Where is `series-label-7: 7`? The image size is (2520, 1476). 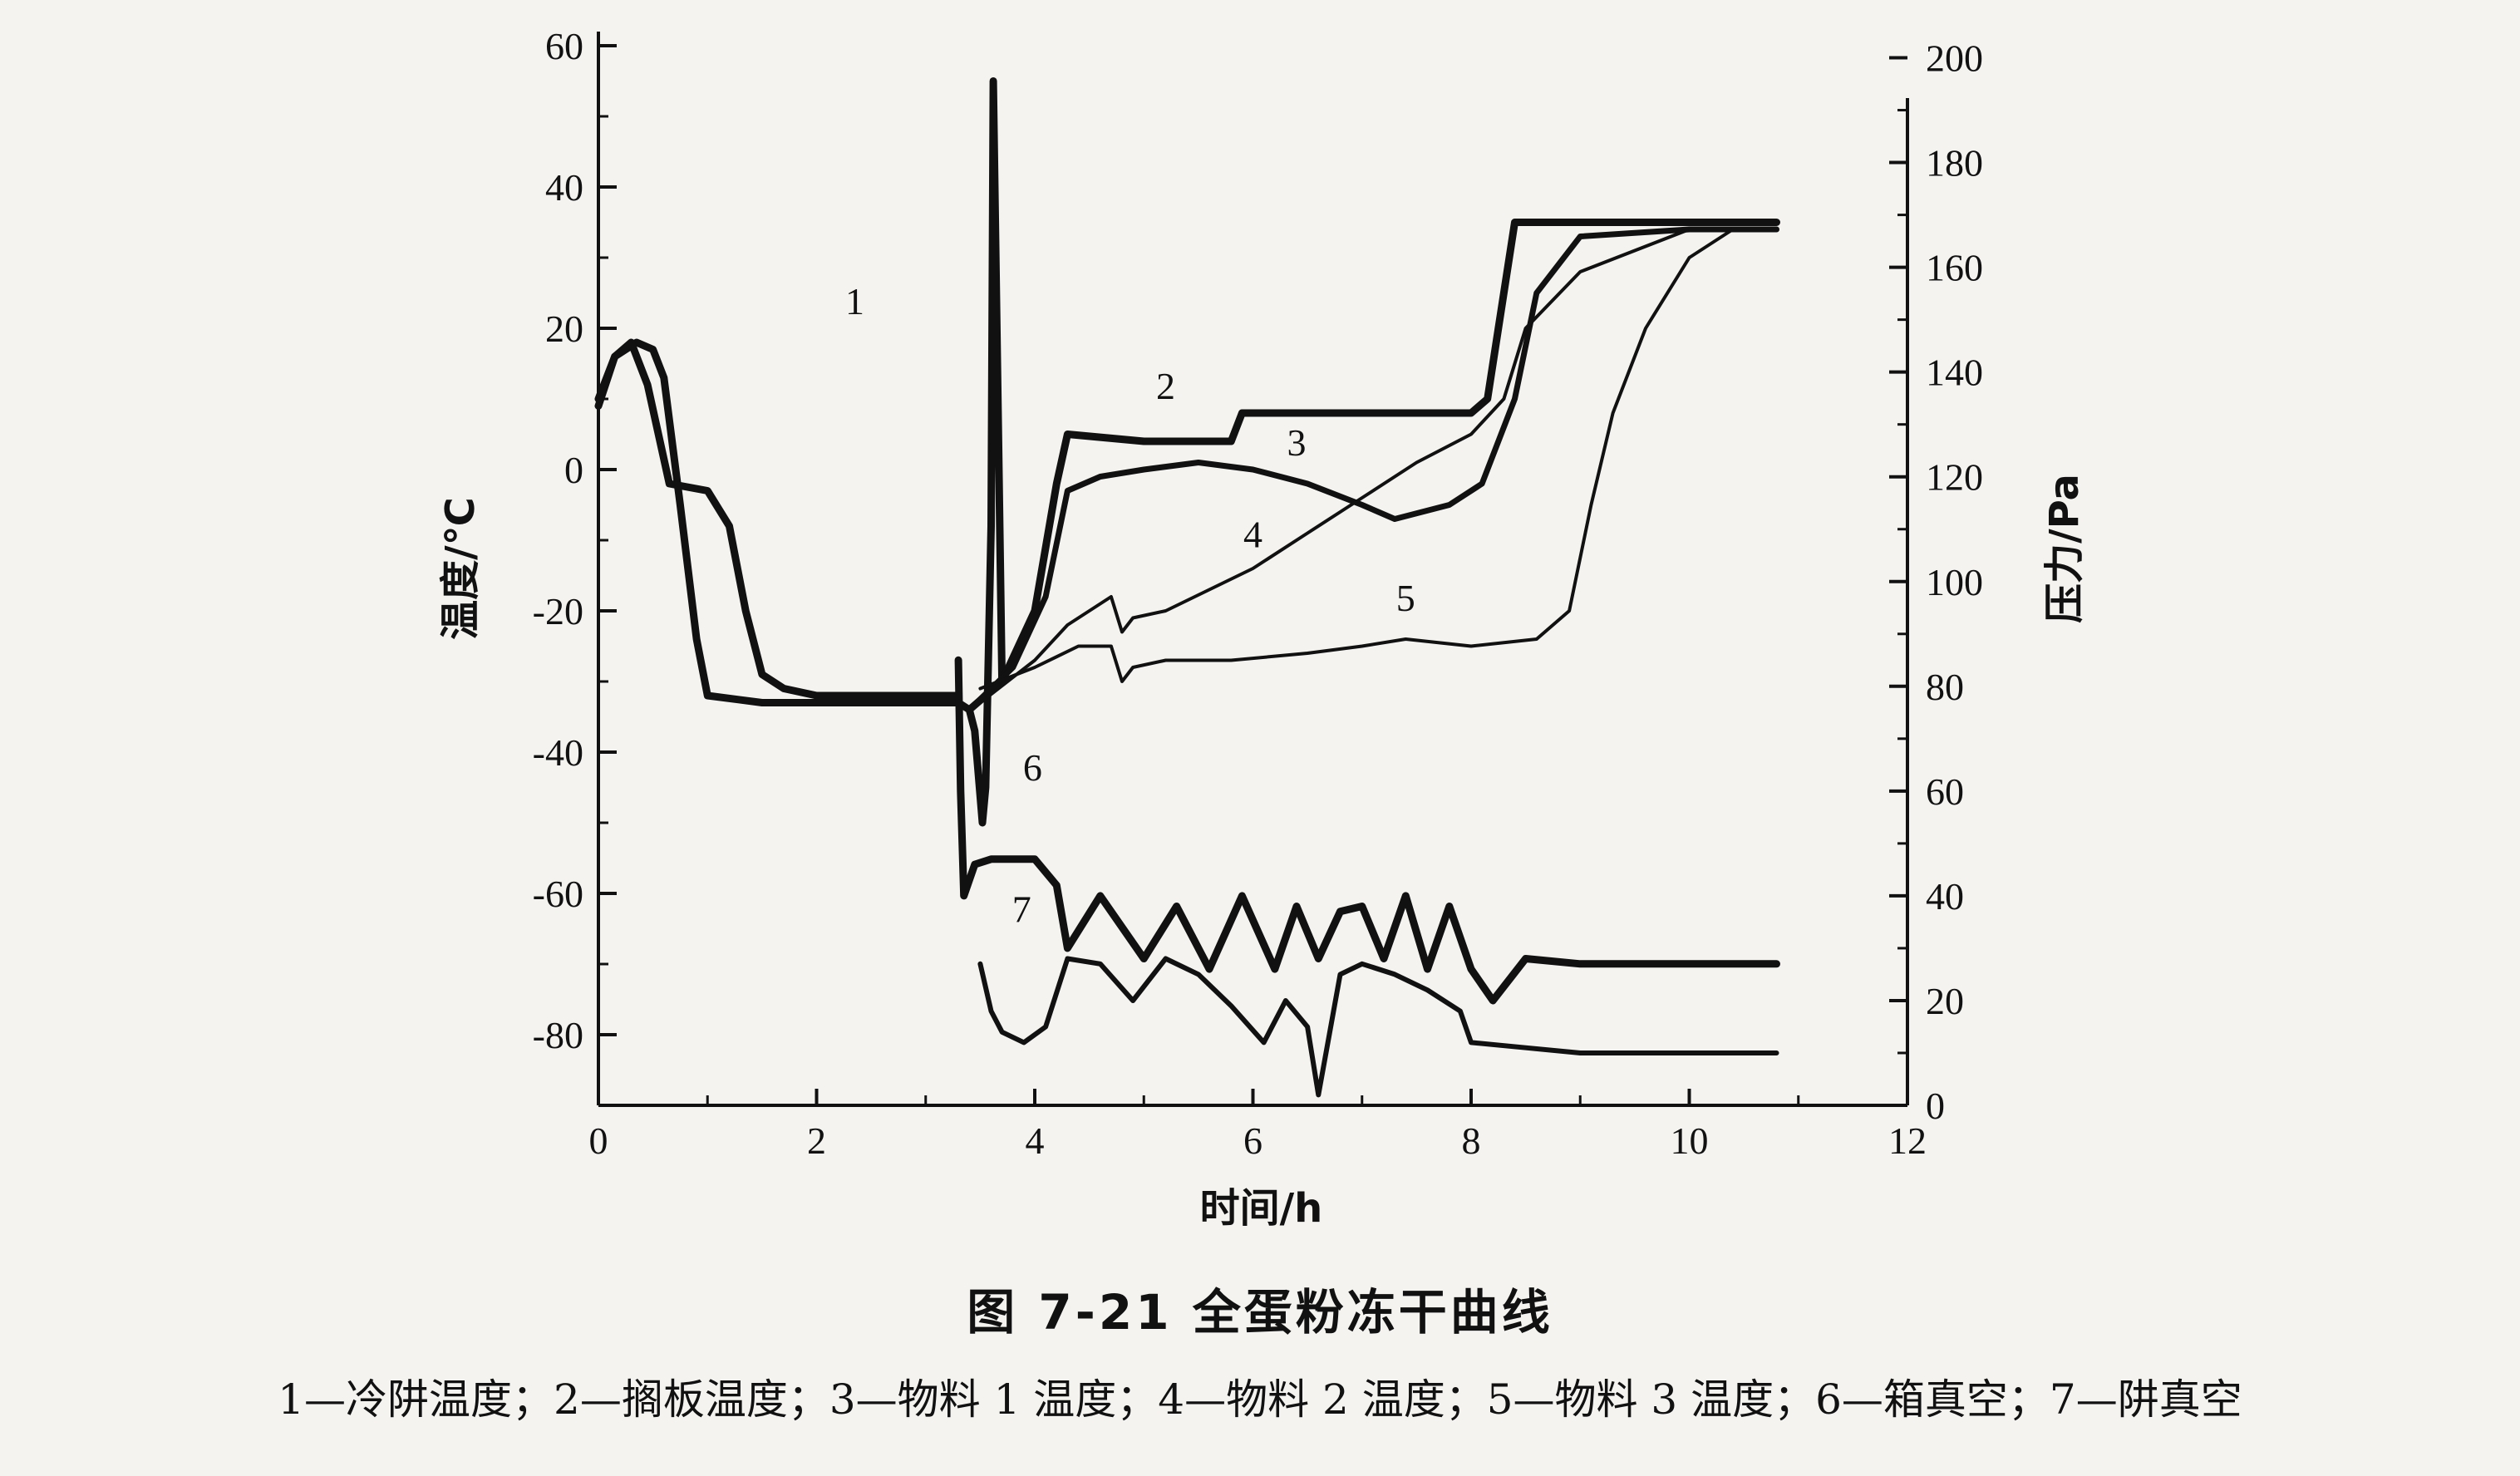
series-label-7: 7 is located at coordinates (1021, 909).